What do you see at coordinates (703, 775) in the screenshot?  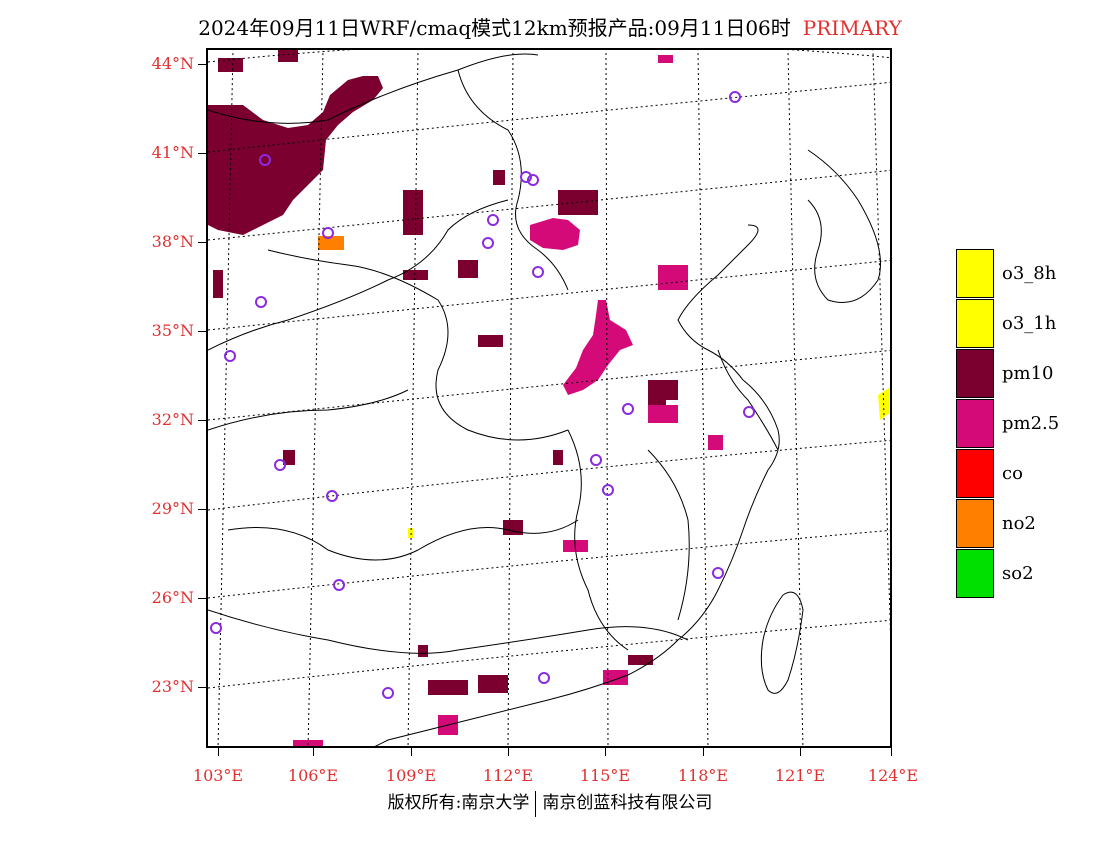 I see `lon-label-118: 118°E` at bounding box center [703, 775].